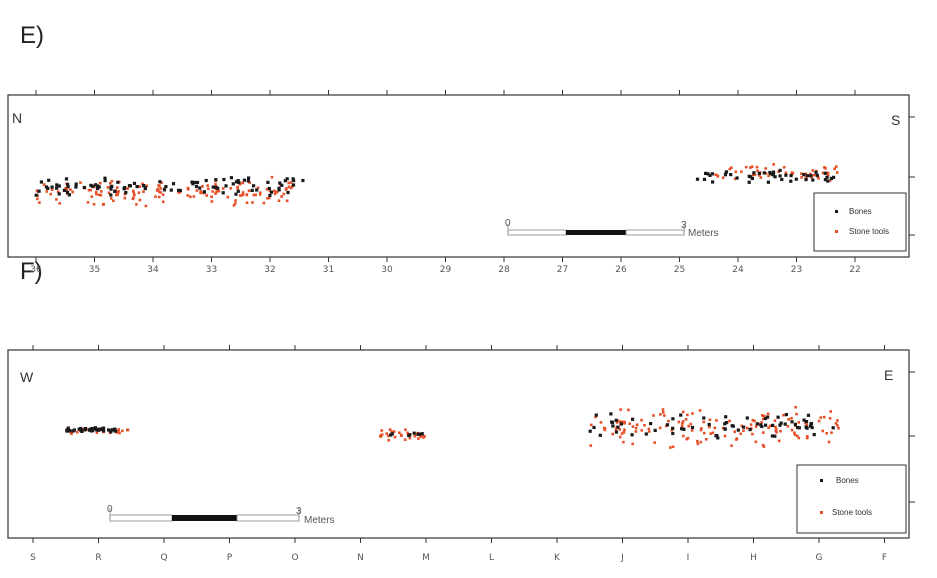  I want to click on x-tick-label: J, so click(622, 558).